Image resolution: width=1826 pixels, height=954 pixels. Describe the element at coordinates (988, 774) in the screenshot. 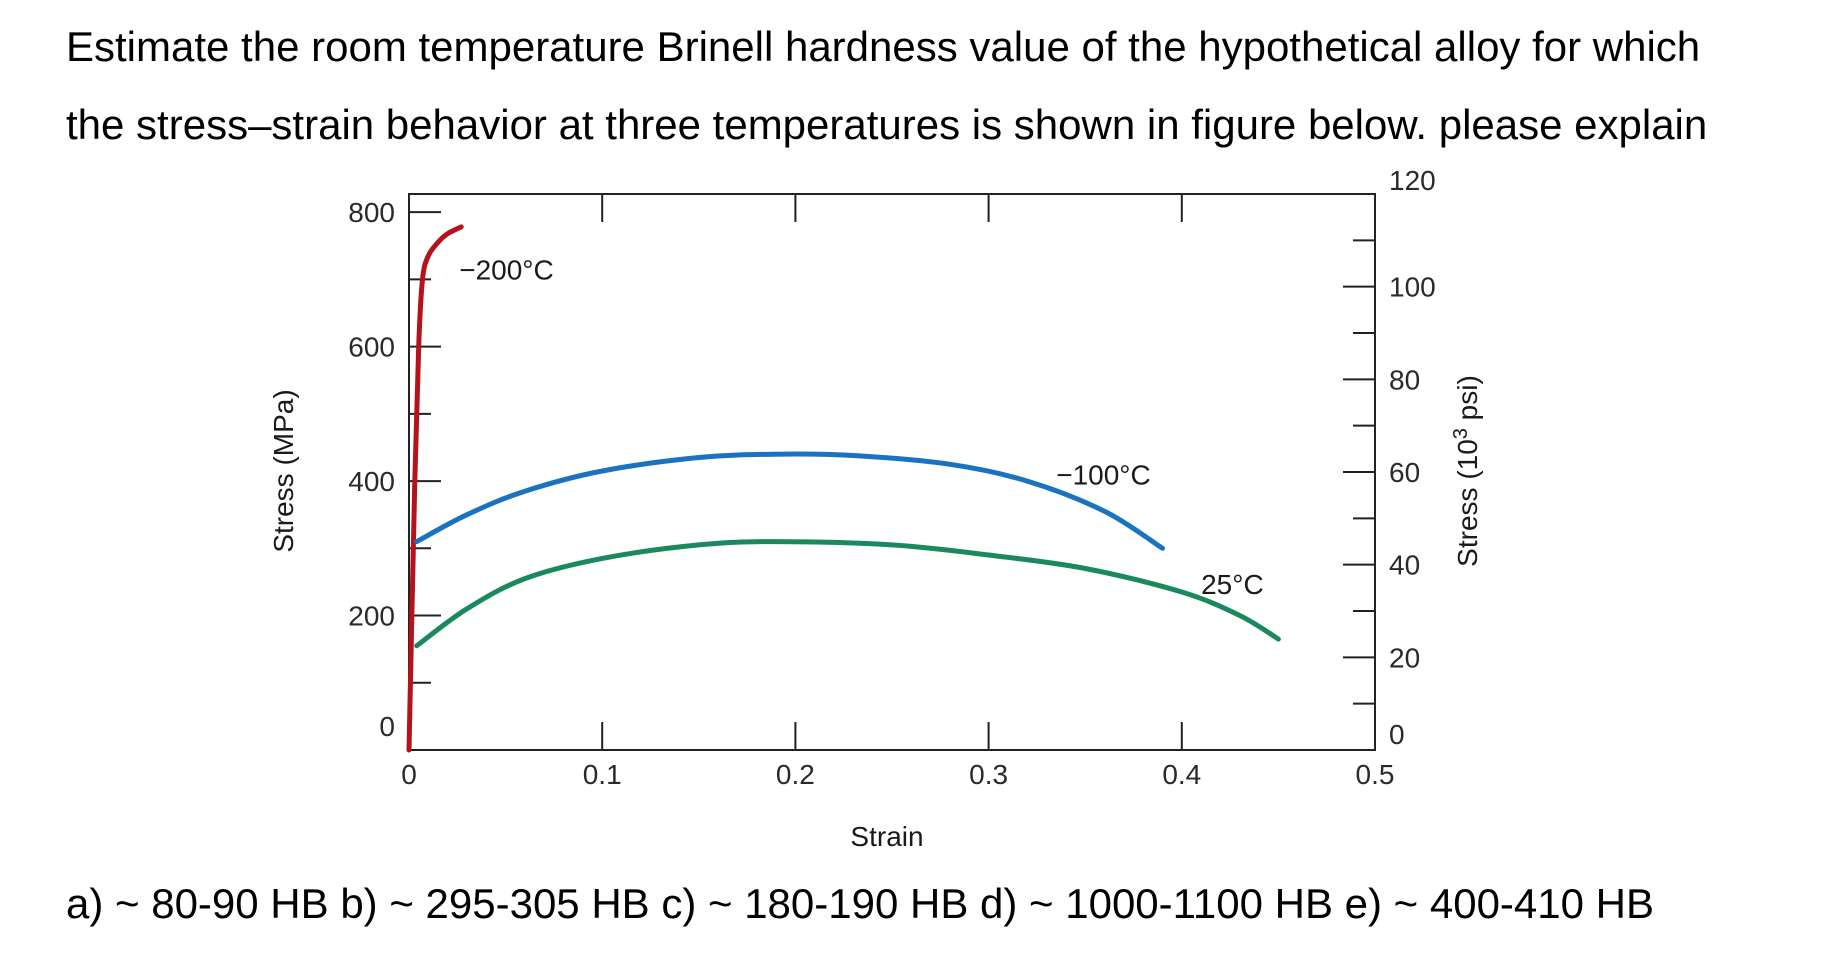

I see `x-tick-label: 0.3` at that location.